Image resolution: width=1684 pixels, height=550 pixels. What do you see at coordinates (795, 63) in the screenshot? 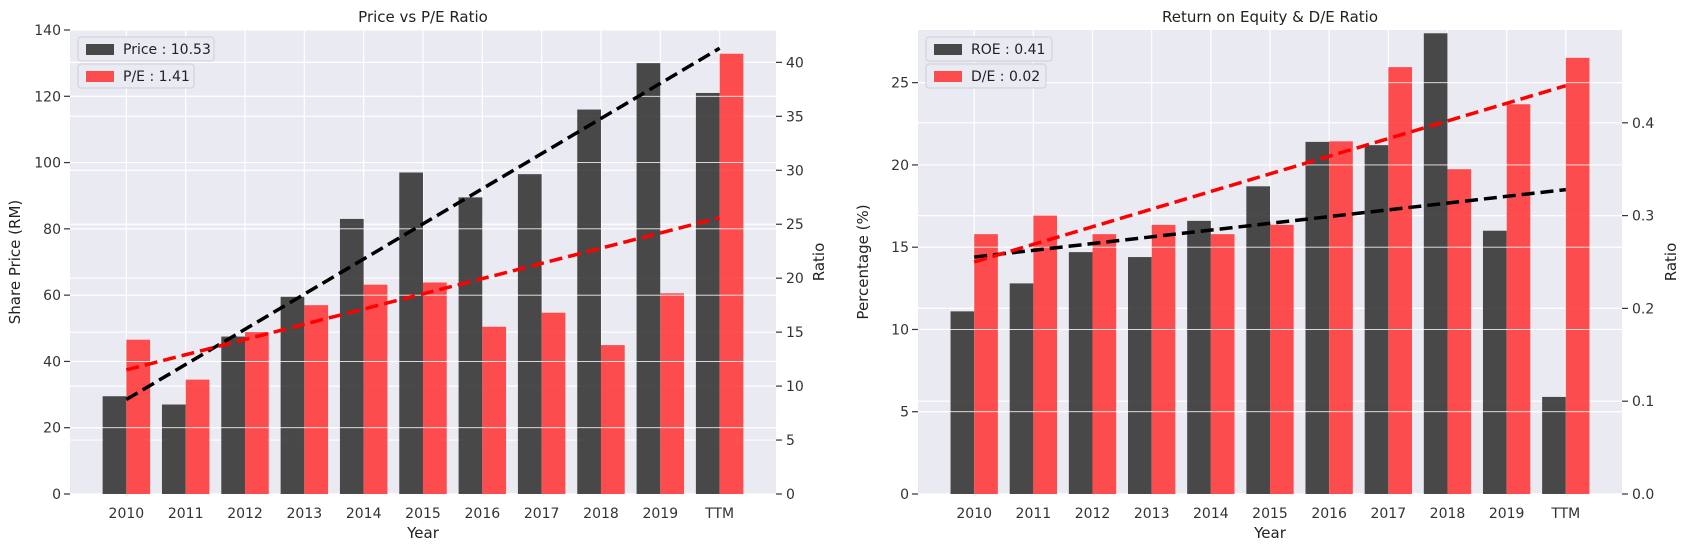
I see `y-right-tick-label: 40` at bounding box center [795, 63].